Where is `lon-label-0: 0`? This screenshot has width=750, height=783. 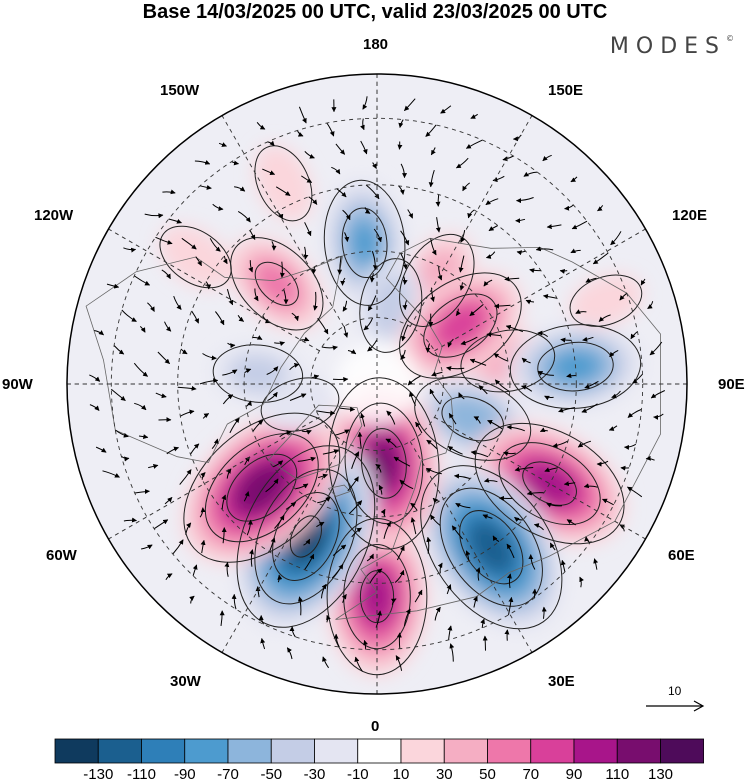
lon-label-0: 0 is located at coordinates (375, 726).